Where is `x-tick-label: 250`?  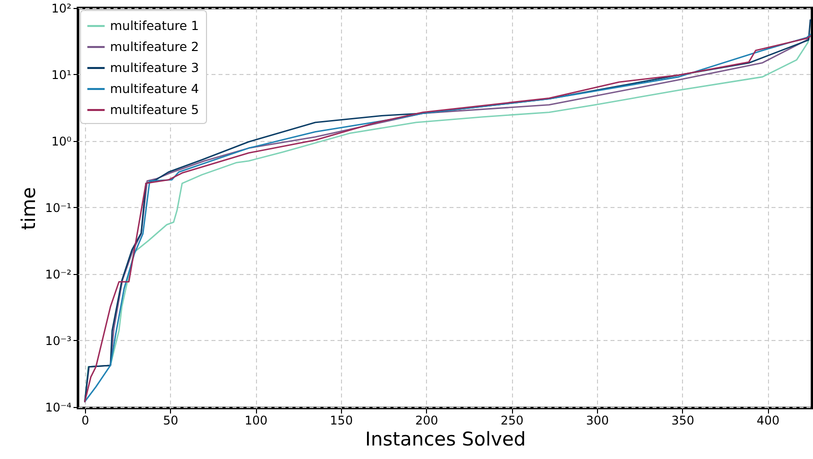 x-tick-label: 250 is located at coordinates (512, 421).